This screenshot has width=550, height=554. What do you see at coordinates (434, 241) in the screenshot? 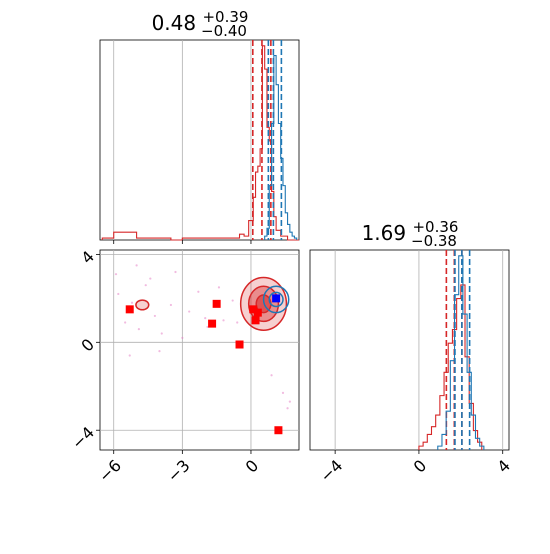
I see `y-marginal-title-sub: −0.38` at bounding box center [434, 241].